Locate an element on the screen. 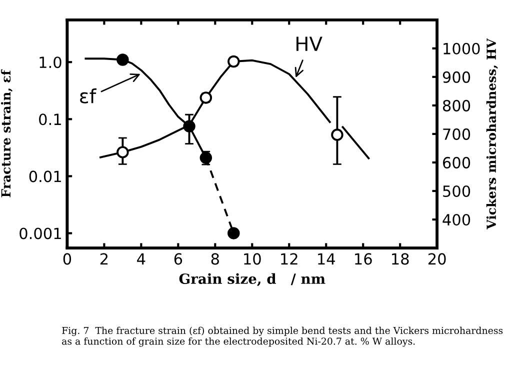  caption: Fig. 7 The fracture strain (εf) obtained by simple bend tests and the Vickers microhardness as a function of grain size for the electrodeposited Ni-20.7 at. % W alloys. is located at coordinates (282, 336).